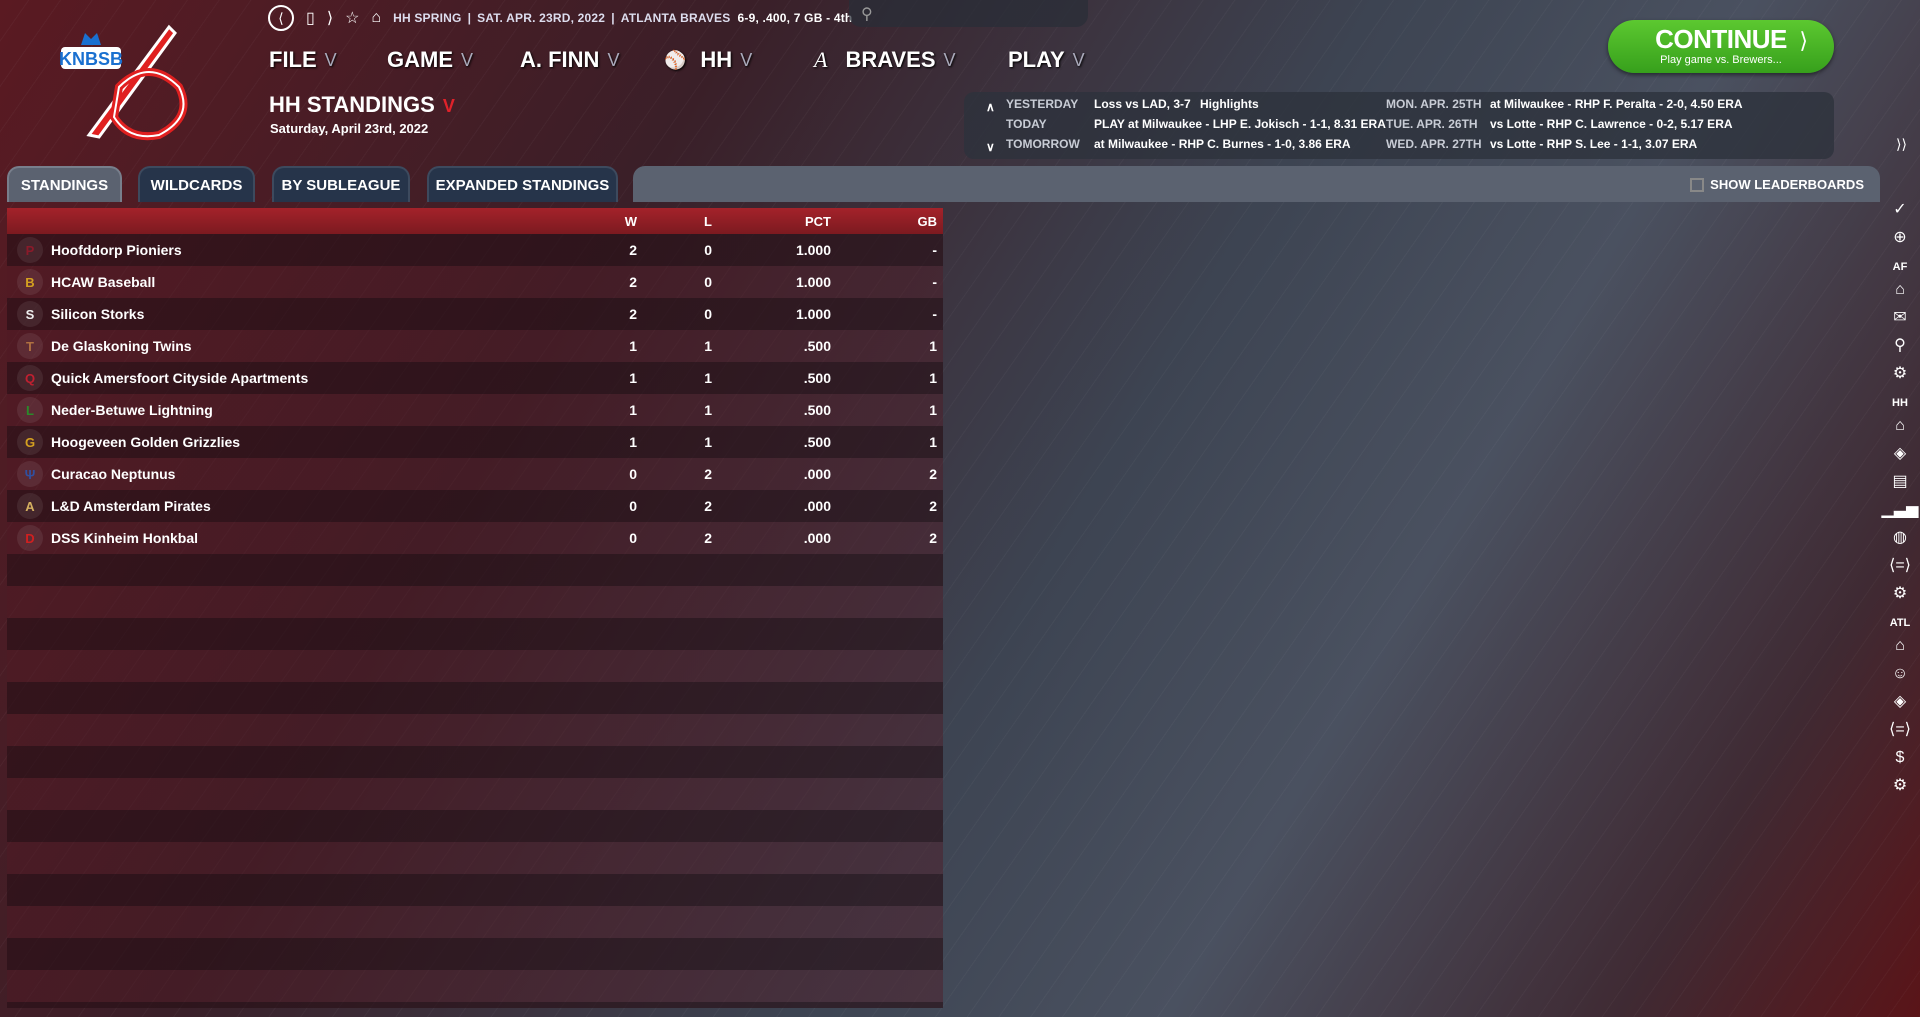 Image resolution: width=1920 pixels, height=1017 pixels. Describe the element at coordinates (1900, 267) in the screenshot. I see `sidebar-group-label: AF` at that location.